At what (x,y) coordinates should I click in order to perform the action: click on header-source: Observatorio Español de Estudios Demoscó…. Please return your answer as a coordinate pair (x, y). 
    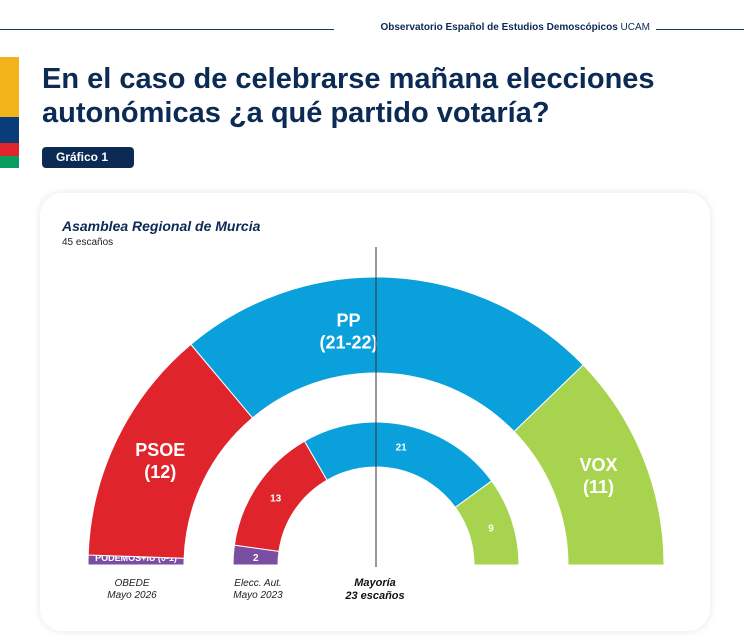
    Looking at the image, I should click on (515, 27).